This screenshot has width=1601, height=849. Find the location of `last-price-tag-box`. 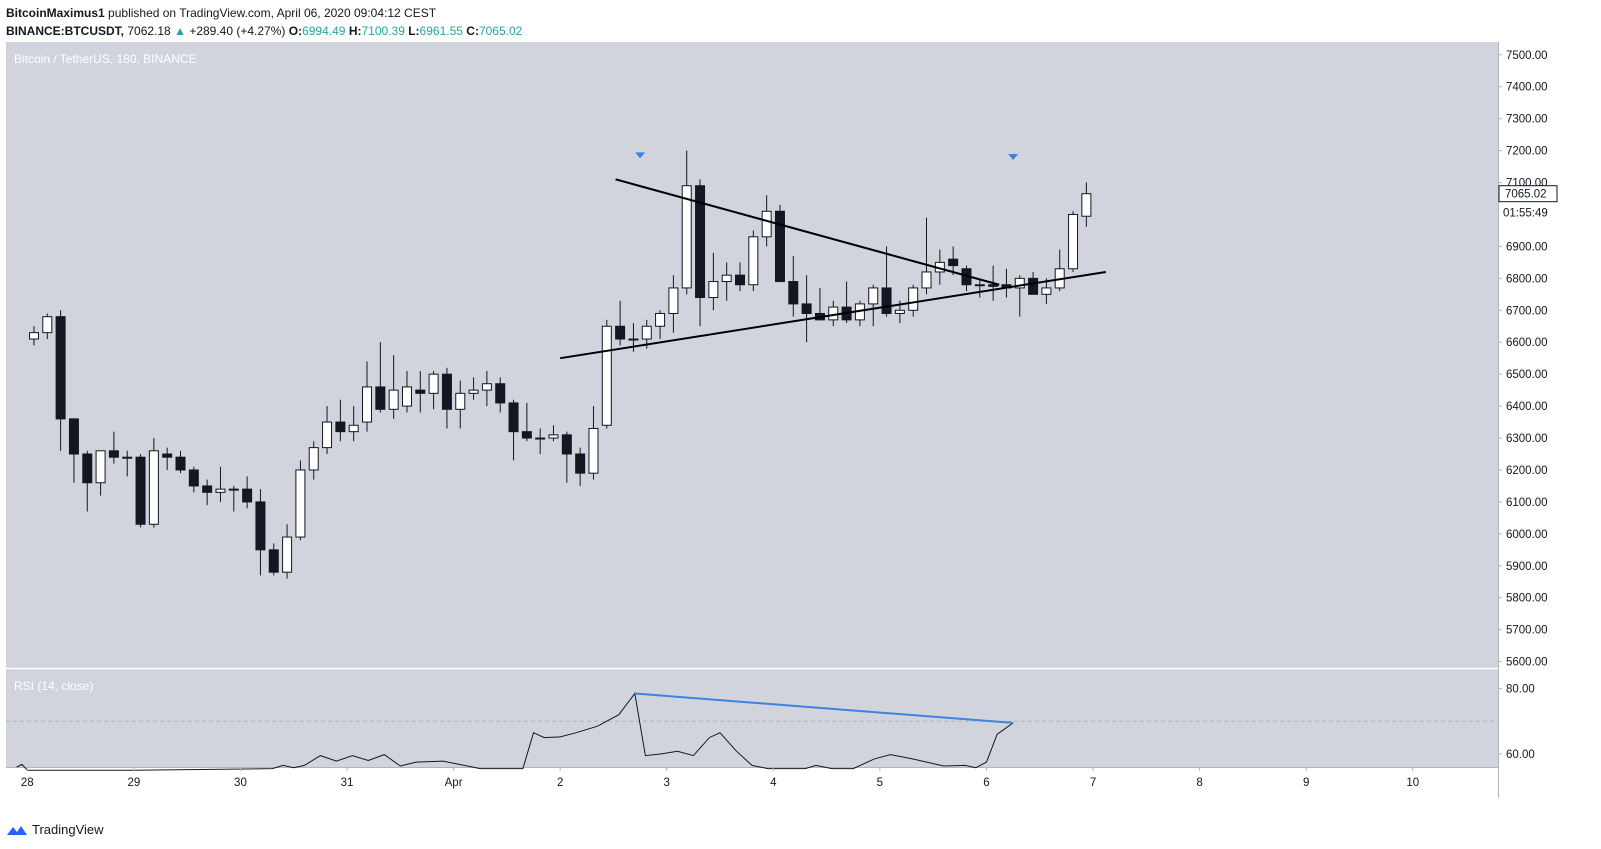

last-price-tag-box is located at coordinates (1528, 194).